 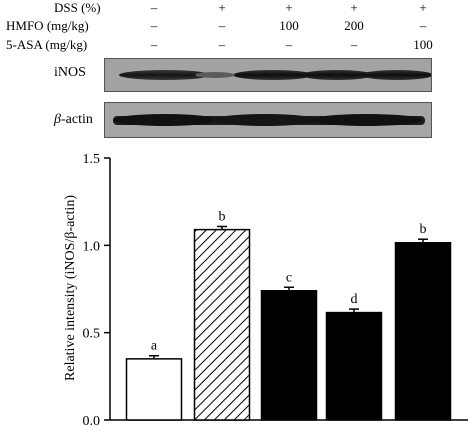 I want to click on significance-letter: c, so click(x=289, y=277).